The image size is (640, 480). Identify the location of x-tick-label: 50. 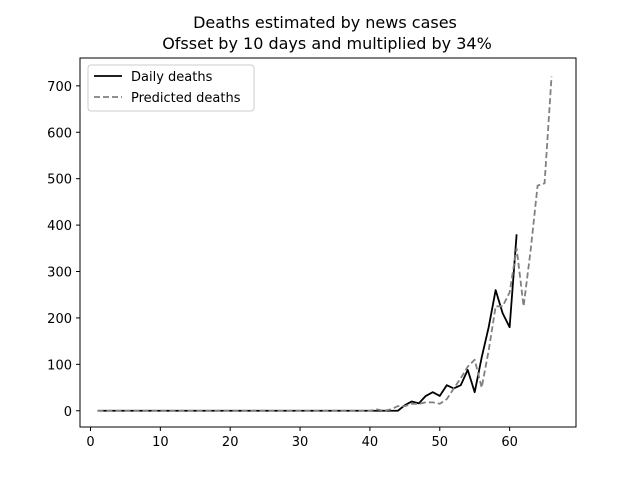
(440, 442).